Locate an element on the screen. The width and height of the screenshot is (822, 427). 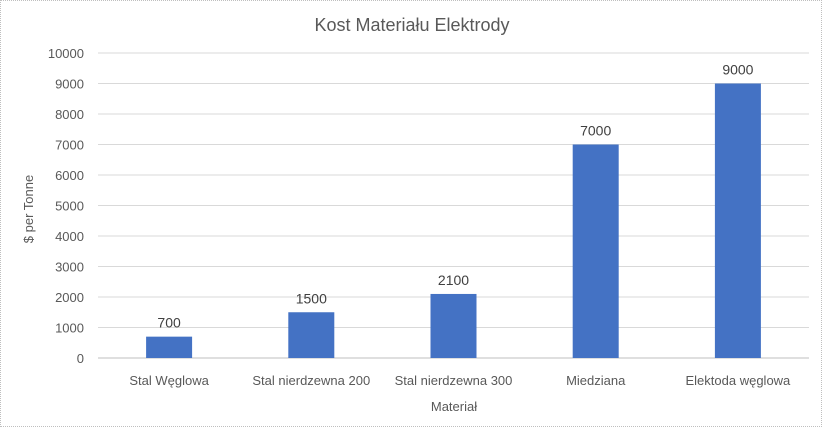
x-tick-label: Stal nierdzewna 200 is located at coordinates (311, 380).